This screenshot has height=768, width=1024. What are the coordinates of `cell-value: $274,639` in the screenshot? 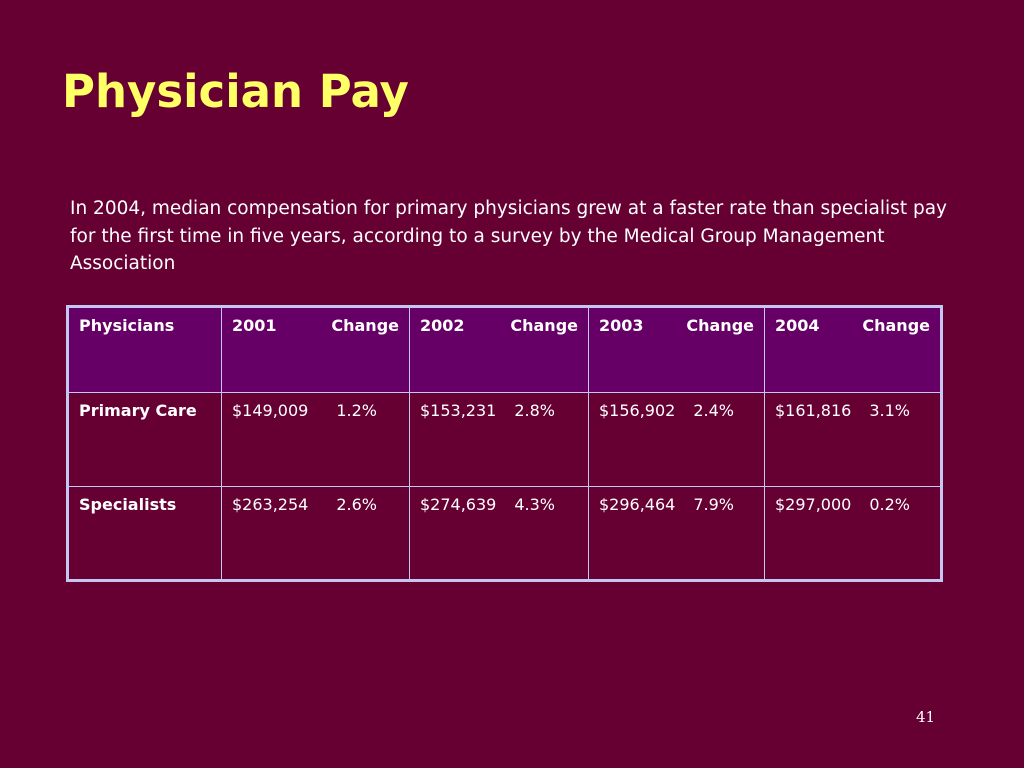 It's located at (458, 504).